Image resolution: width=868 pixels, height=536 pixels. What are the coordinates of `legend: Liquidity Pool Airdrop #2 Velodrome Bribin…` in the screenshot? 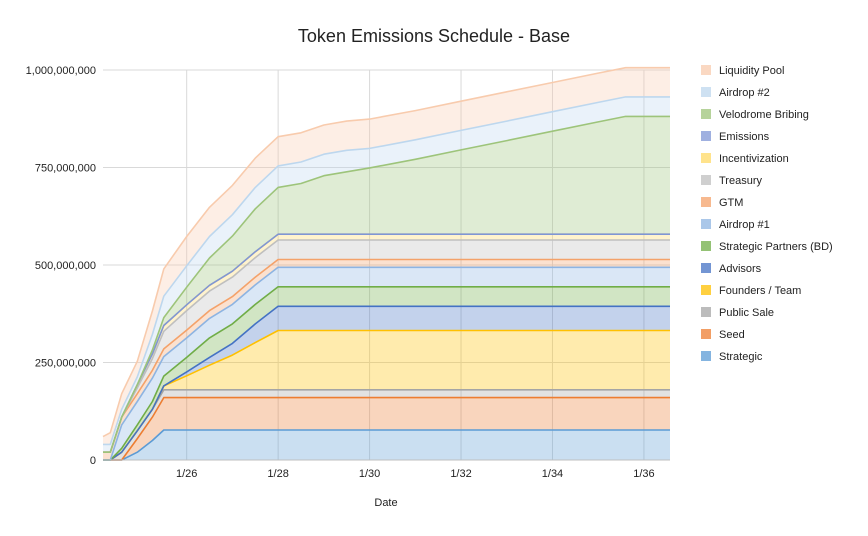 It's located at (767, 214).